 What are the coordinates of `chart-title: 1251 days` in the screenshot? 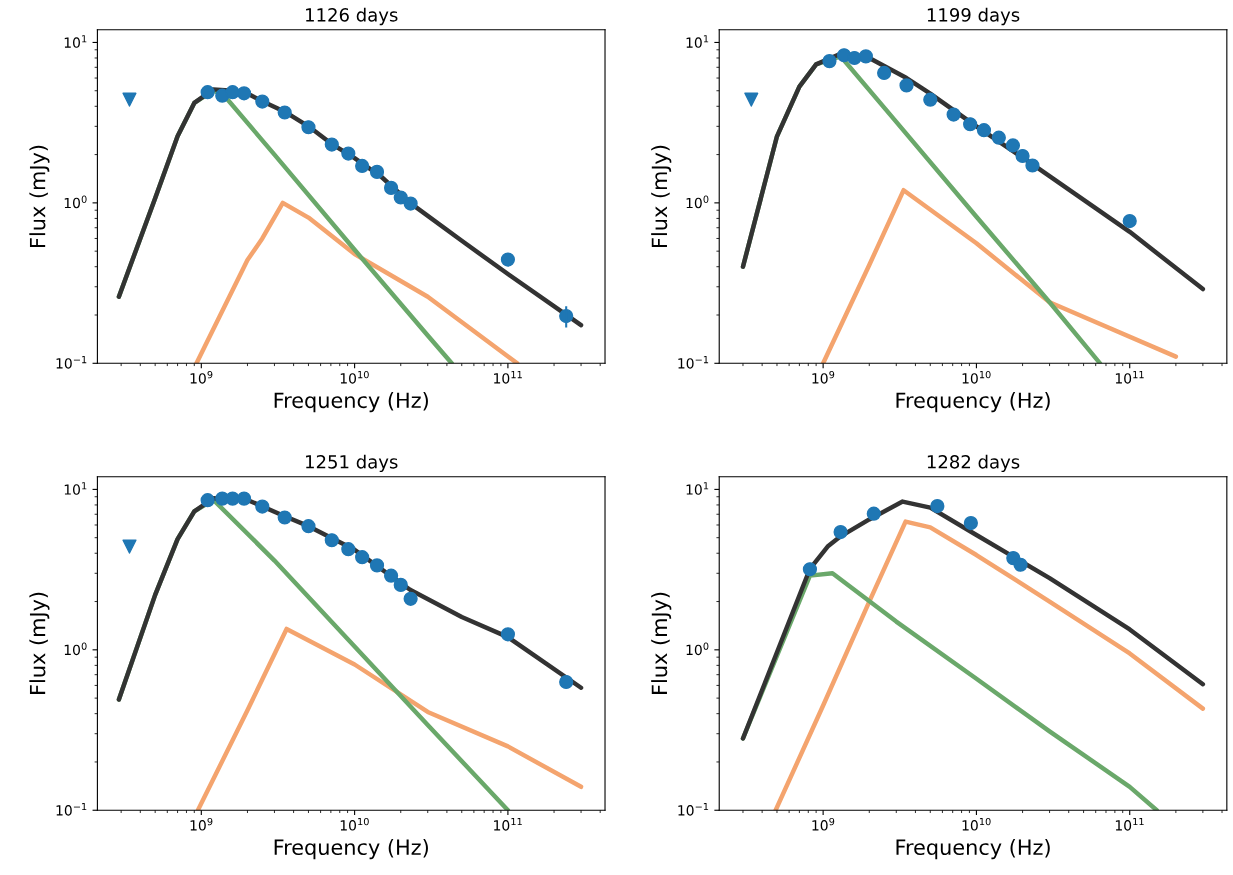 It's located at (352, 463).